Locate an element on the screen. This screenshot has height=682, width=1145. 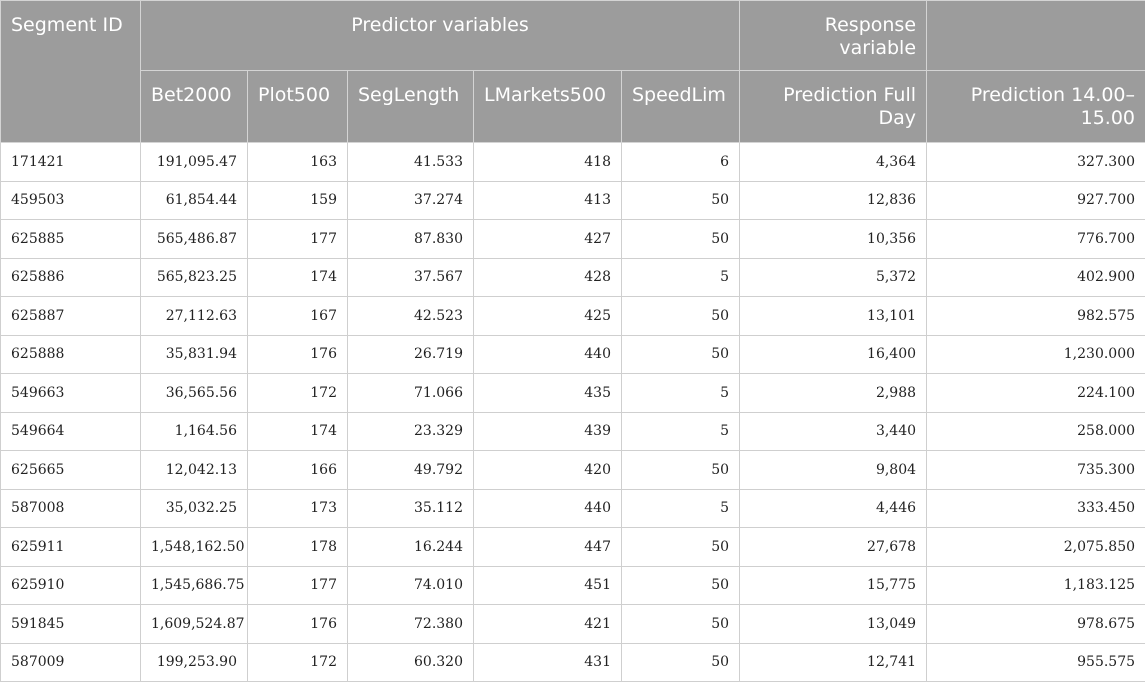
cell-seglength: 16.244 is located at coordinates (411, 547).